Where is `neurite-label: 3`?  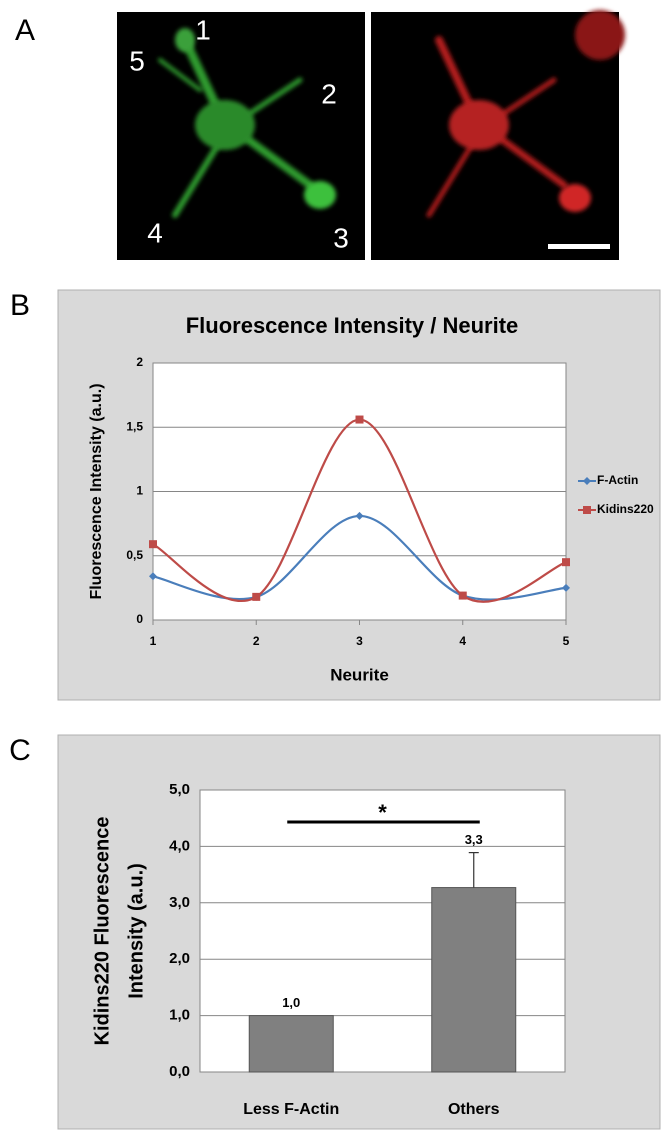 neurite-label: 3 is located at coordinates (341, 237).